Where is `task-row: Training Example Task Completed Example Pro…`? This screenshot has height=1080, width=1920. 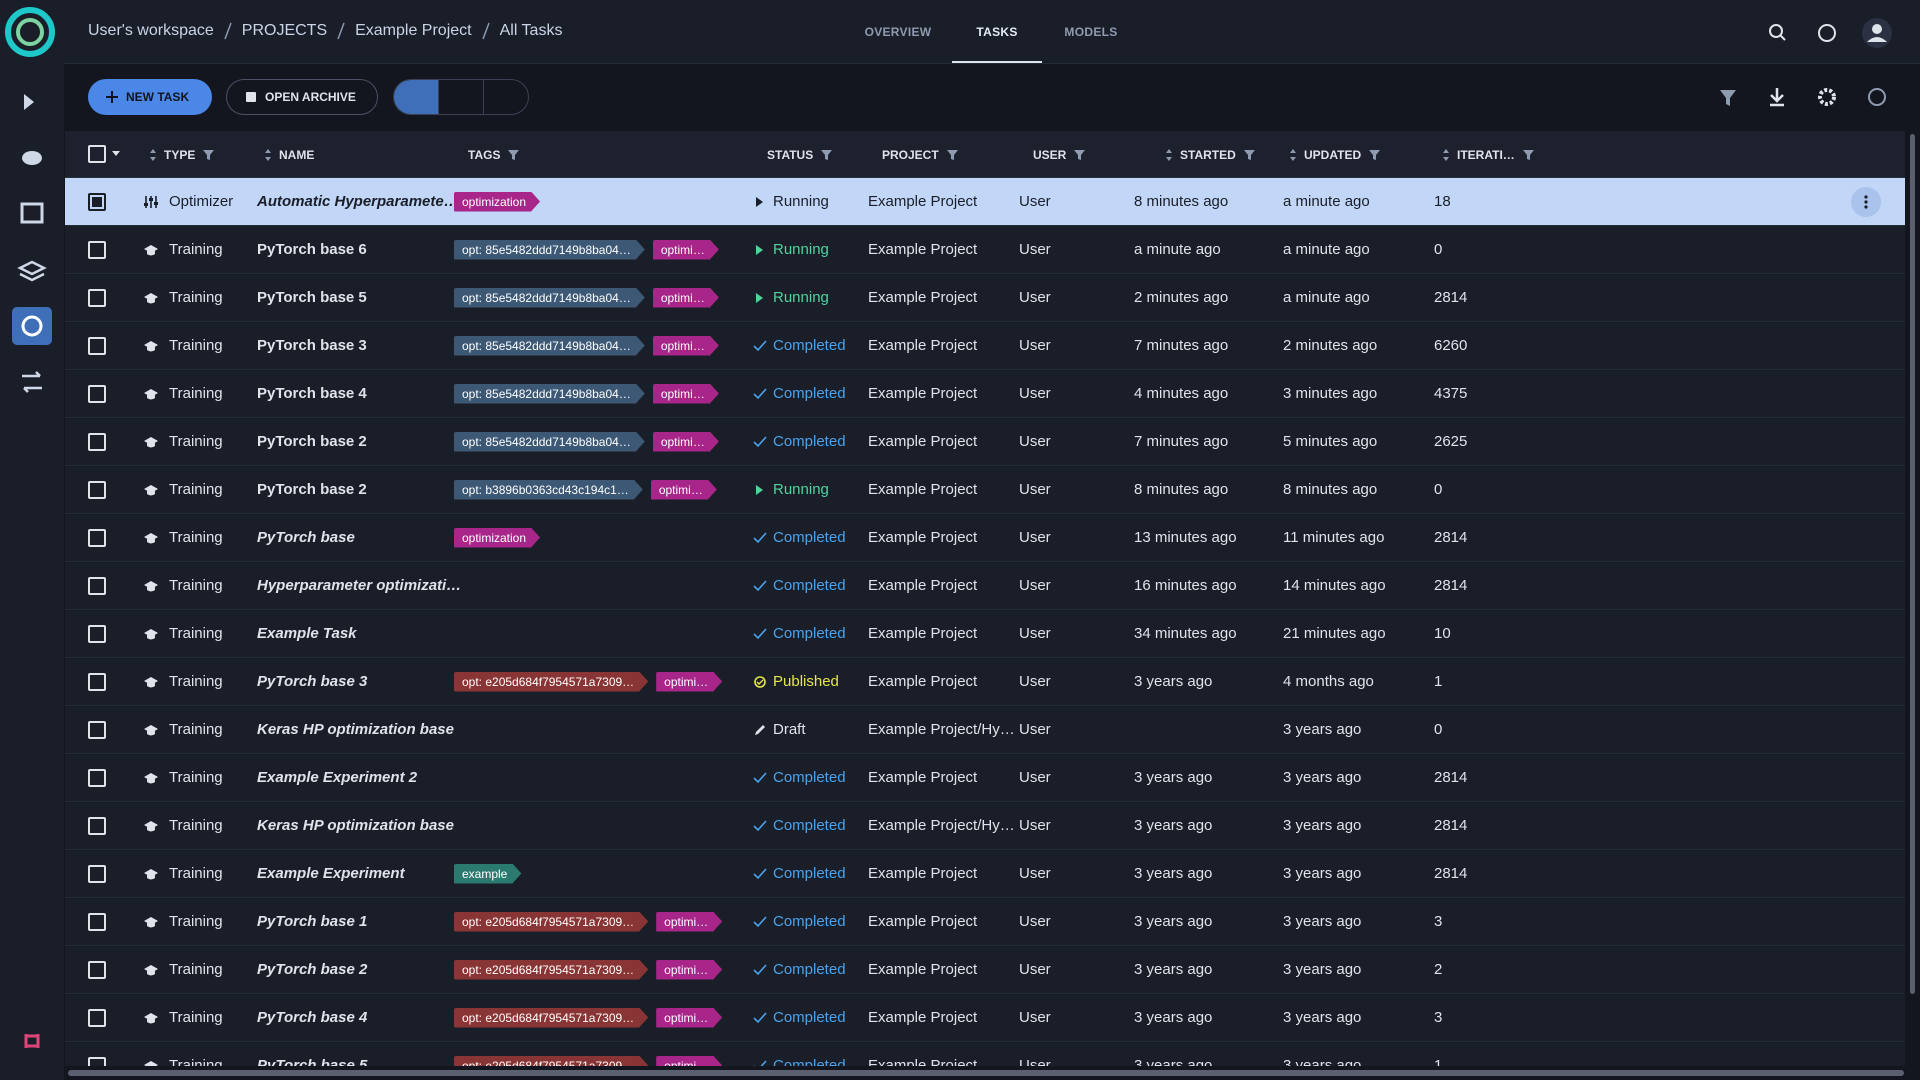
task-row: Training Example Task Completed Example Pro… is located at coordinates (985, 634).